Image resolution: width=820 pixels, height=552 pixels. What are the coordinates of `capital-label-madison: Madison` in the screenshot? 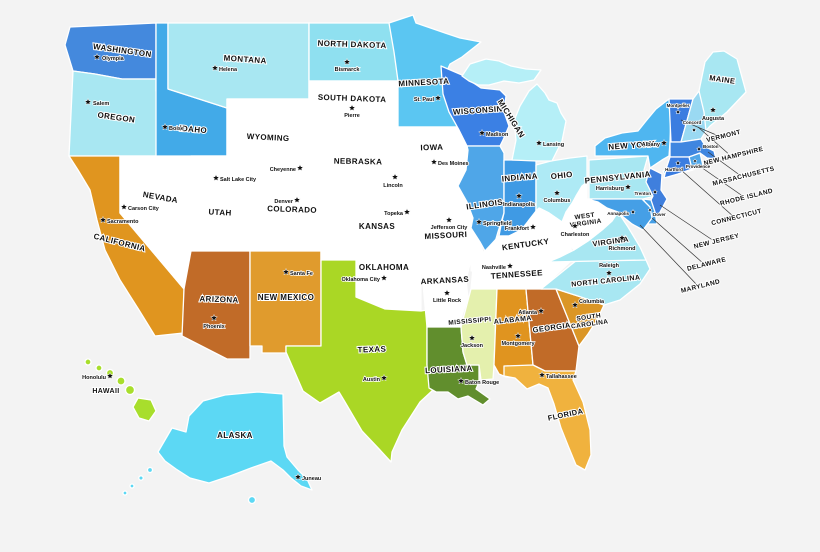 It's located at (497, 135).